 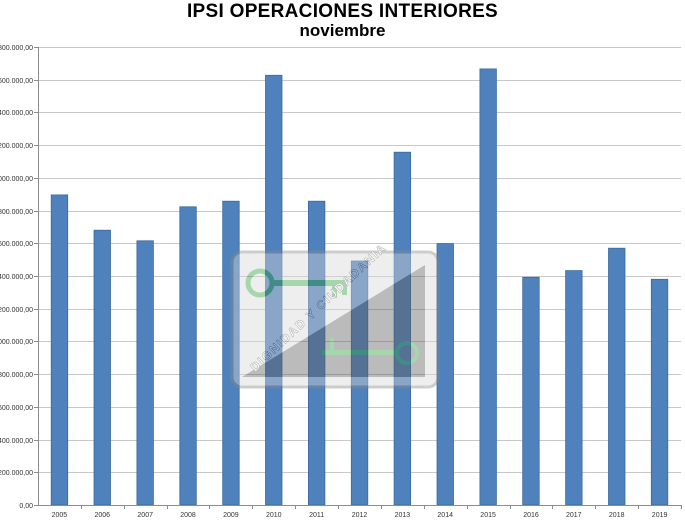 I want to click on chart-subtitle: noviembre, so click(x=342, y=30).